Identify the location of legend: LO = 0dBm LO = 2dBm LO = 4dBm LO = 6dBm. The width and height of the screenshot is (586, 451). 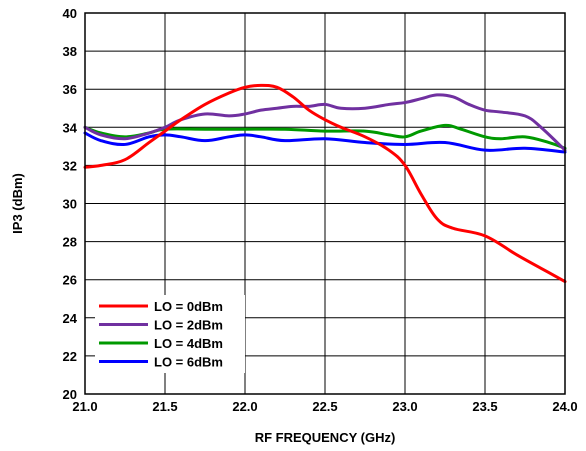
(170, 334).